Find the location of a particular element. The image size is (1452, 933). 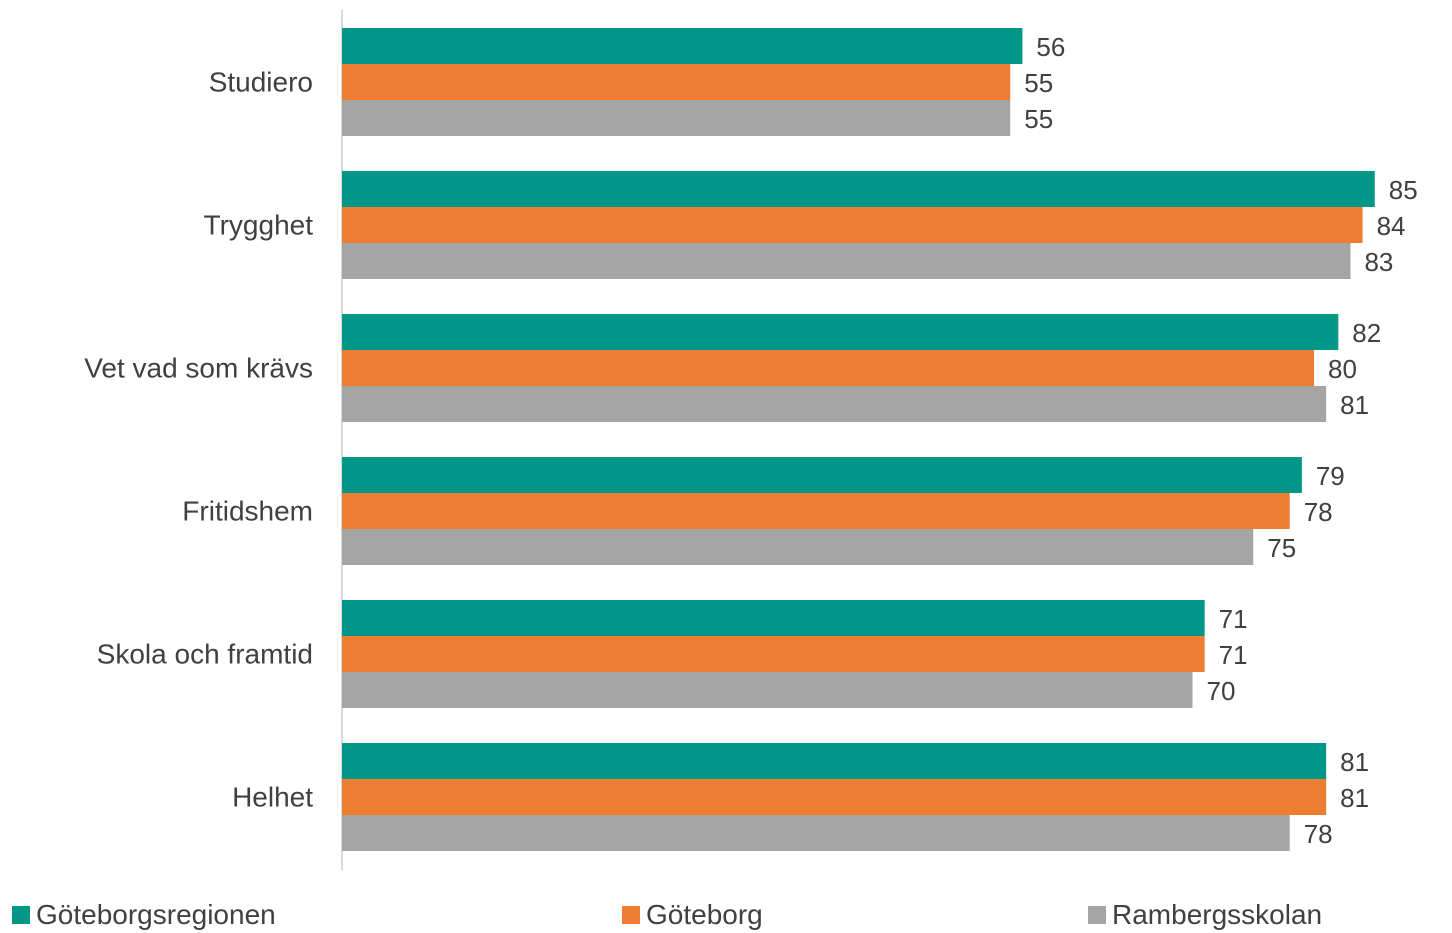

value-label-skola-och-framtid-rambergsskolan: 70 is located at coordinates (1221, 691).